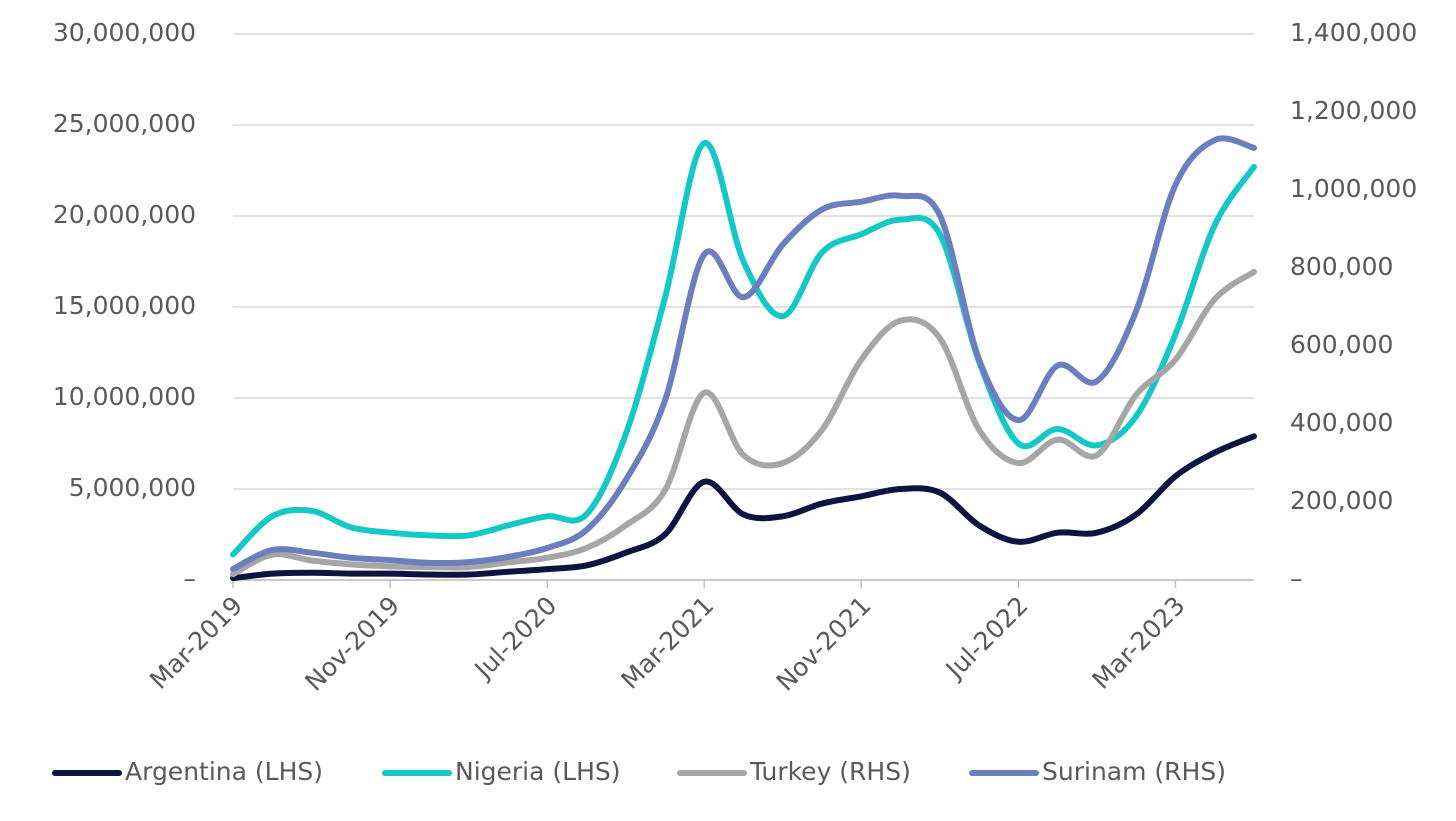 The height and width of the screenshot is (821, 1456). I want to click on x-tick-label: Jul-2022, so click(986, 638).